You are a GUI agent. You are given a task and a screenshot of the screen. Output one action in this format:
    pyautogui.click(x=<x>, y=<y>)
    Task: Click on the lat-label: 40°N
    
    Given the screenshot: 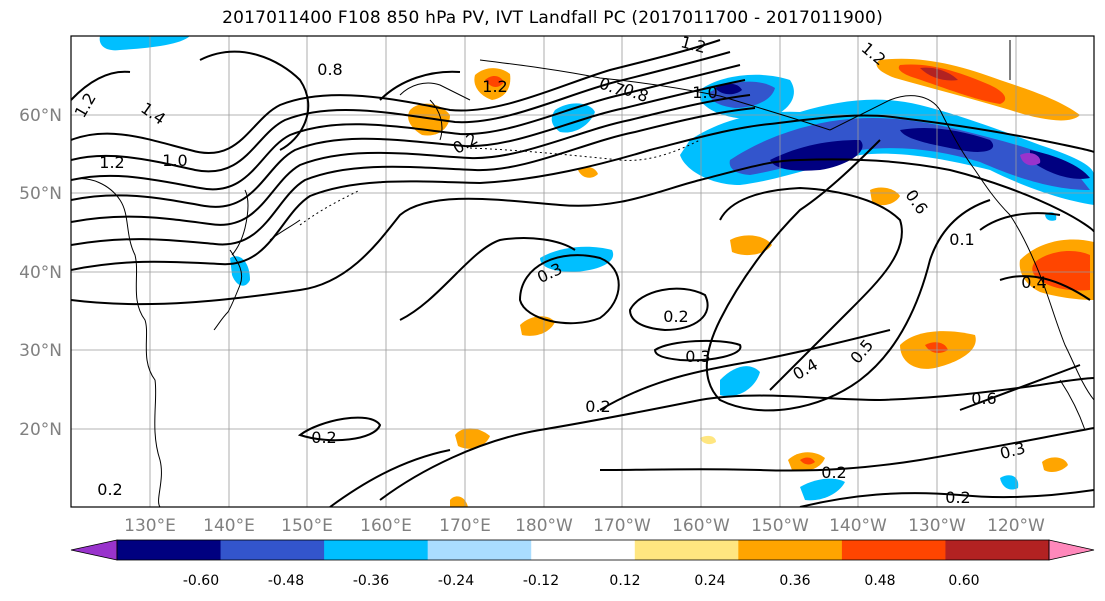 What is the action you would take?
    pyautogui.click(x=40, y=273)
    